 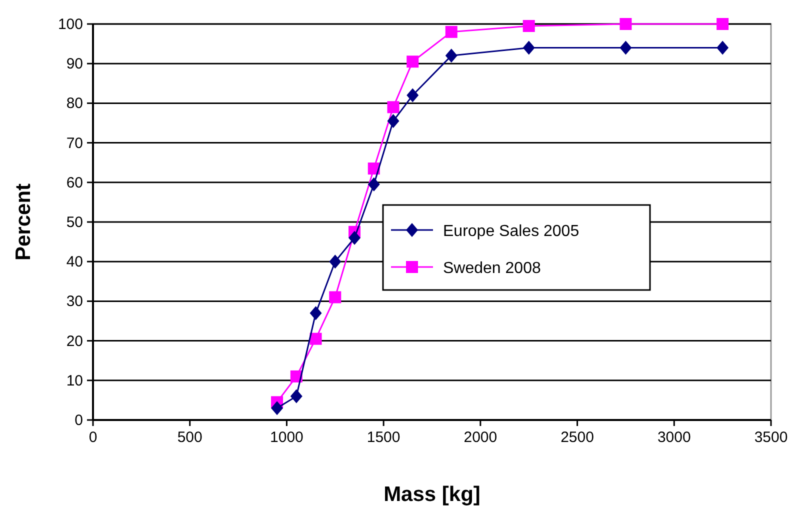 What do you see at coordinates (74, 381) in the screenshot?
I see `y-tick-label: 10` at bounding box center [74, 381].